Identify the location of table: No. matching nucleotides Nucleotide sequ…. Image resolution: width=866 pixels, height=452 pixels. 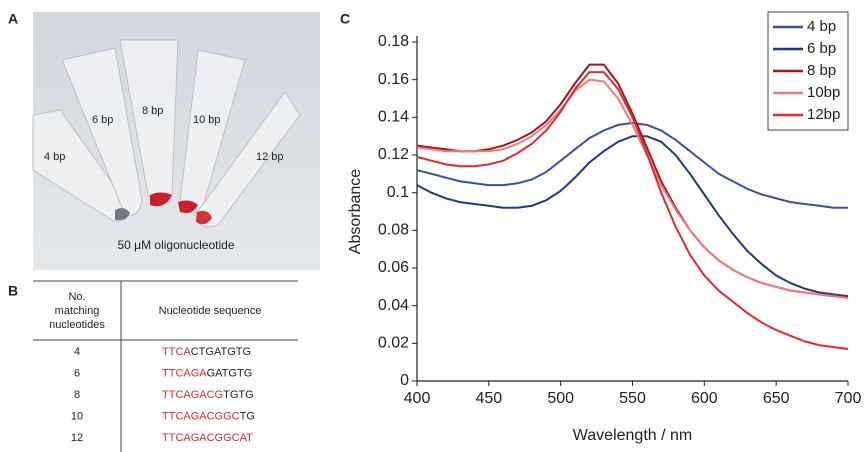
(165, 366).